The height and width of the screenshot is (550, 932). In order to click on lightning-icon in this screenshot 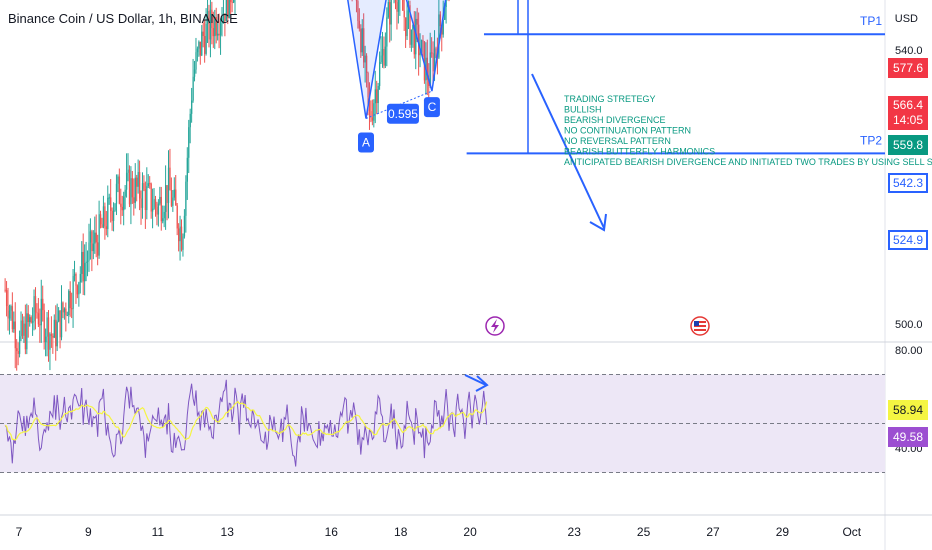, I will do `click(495, 326)`.